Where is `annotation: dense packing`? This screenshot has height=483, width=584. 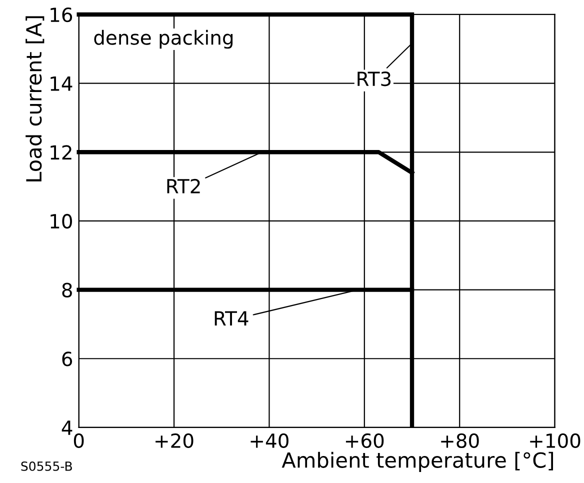
annotation: dense packing is located at coordinates (163, 39).